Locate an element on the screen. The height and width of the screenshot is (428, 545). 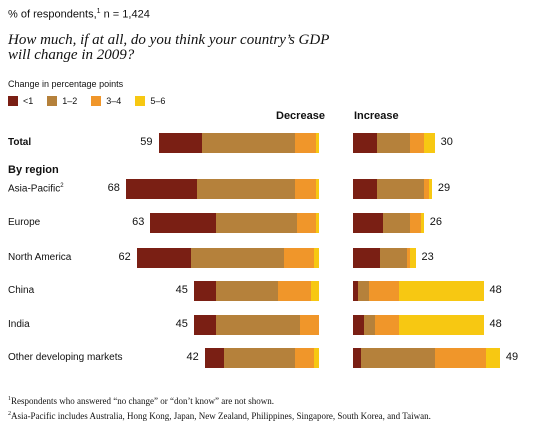
row-label-text: China is located at coordinates (21, 290).